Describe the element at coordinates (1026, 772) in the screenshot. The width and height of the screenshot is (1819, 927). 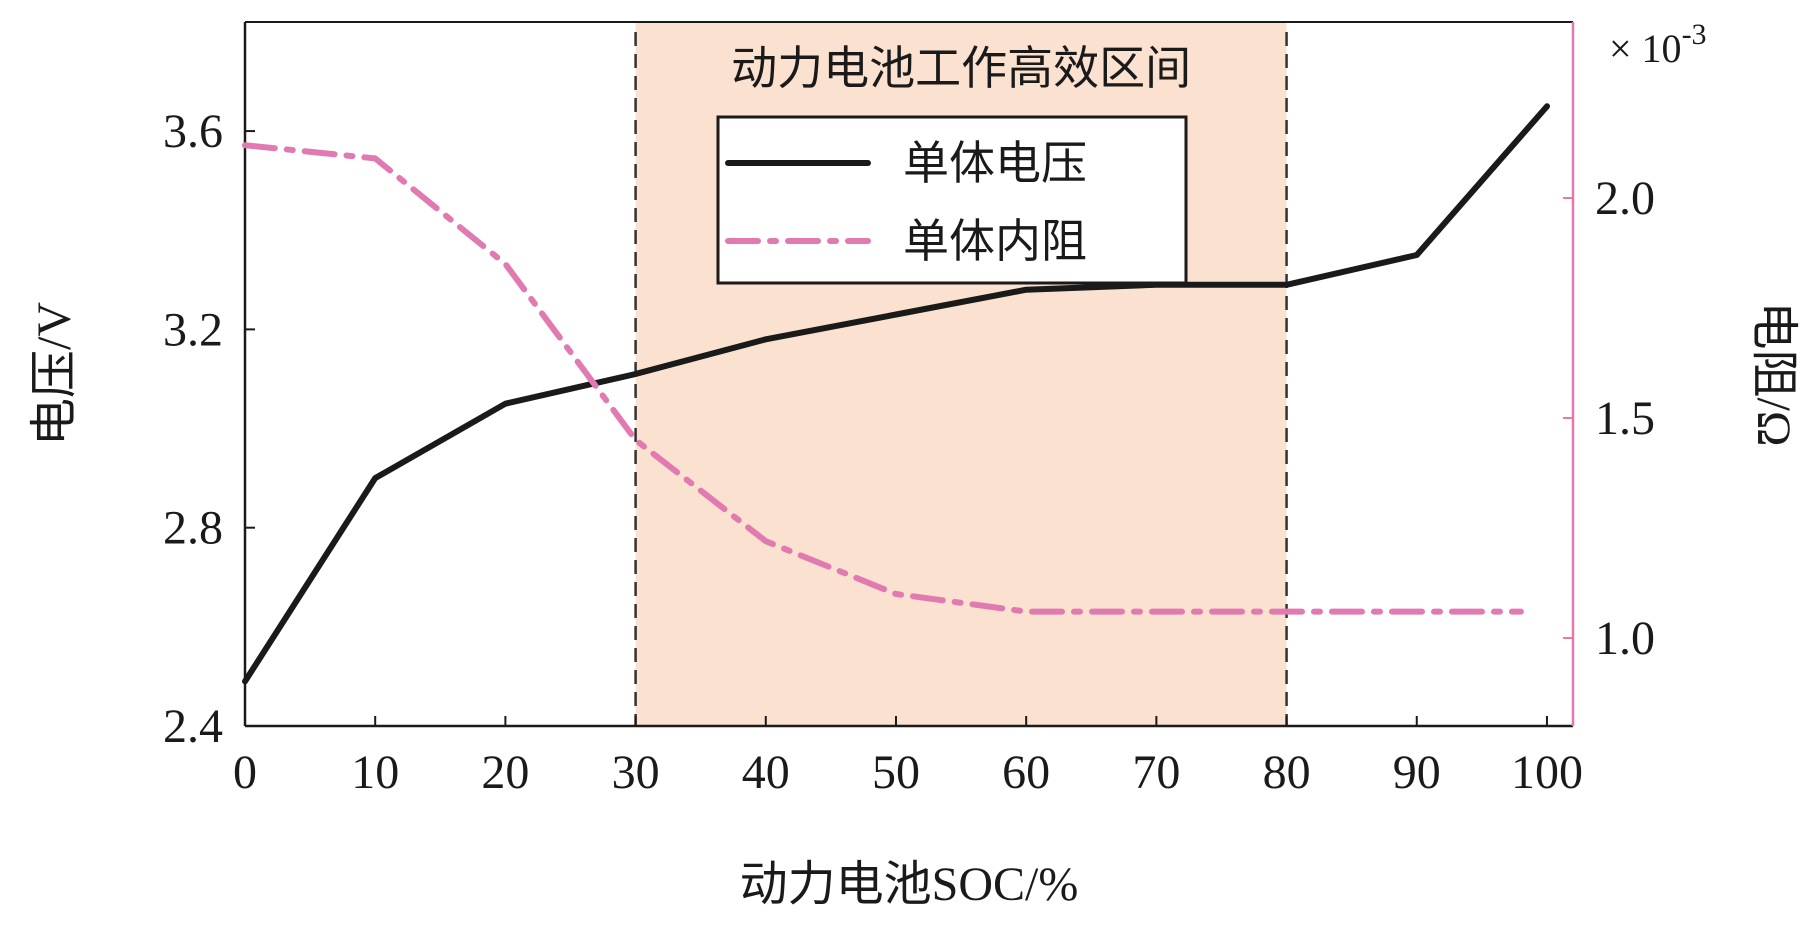
I see `x-tick-label: 60` at that location.